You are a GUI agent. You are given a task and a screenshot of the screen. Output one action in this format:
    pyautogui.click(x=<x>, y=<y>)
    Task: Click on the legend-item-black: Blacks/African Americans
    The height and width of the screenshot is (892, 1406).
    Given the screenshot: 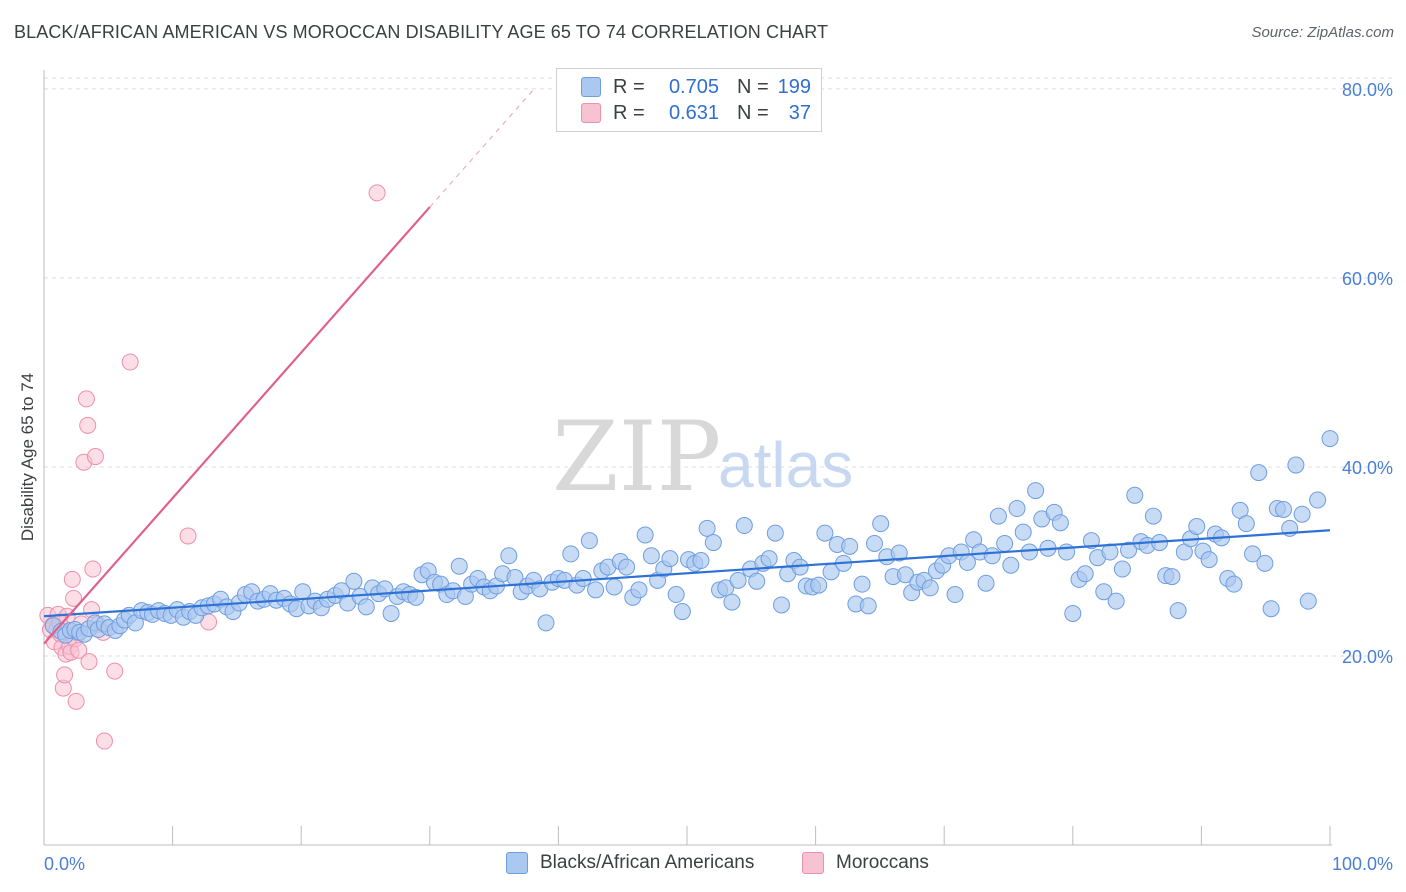 What is the action you would take?
    pyautogui.click(x=630, y=863)
    